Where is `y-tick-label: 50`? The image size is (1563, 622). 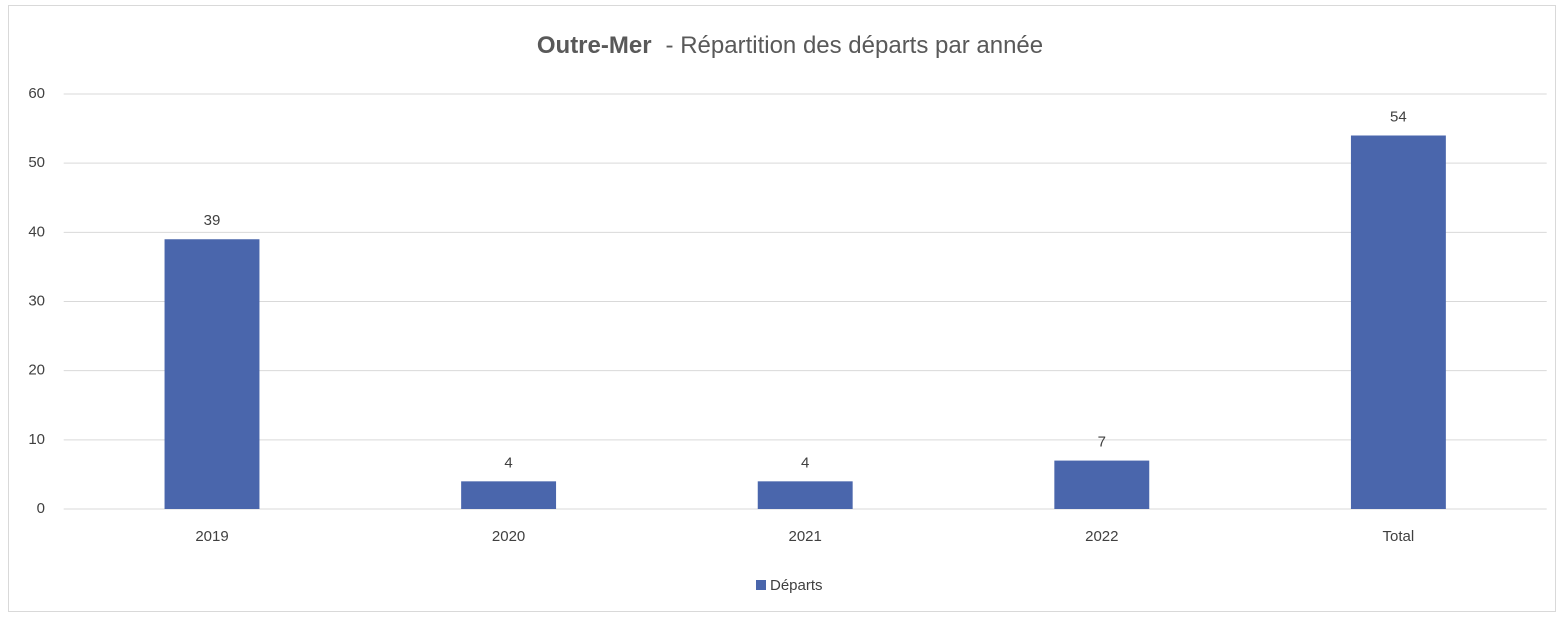
y-tick-label: 50 is located at coordinates (36, 162).